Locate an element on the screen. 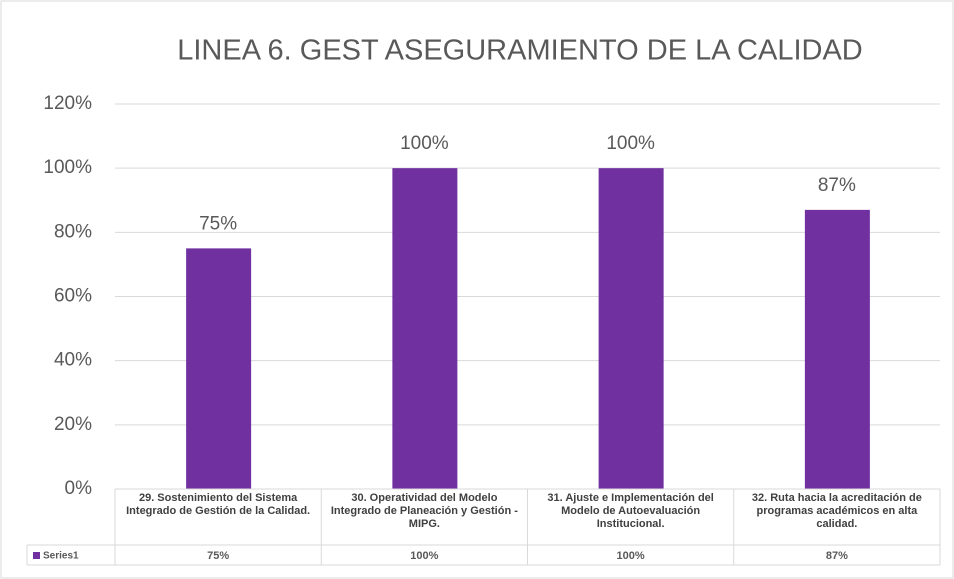  y-tick-label: 40% is located at coordinates (73, 360).